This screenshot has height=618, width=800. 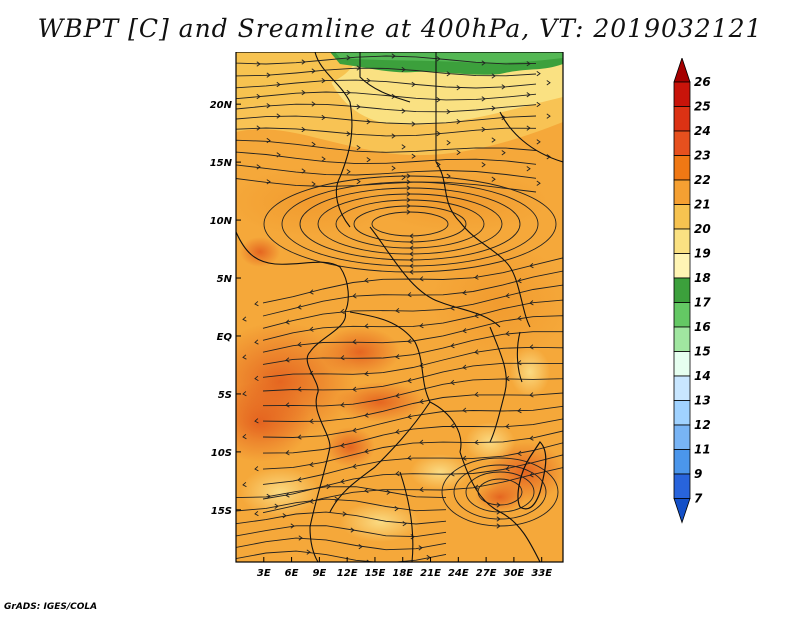 What do you see at coordinates (702, 327) in the screenshot?
I see `colorbar-label: 16` at bounding box center [702, 327].